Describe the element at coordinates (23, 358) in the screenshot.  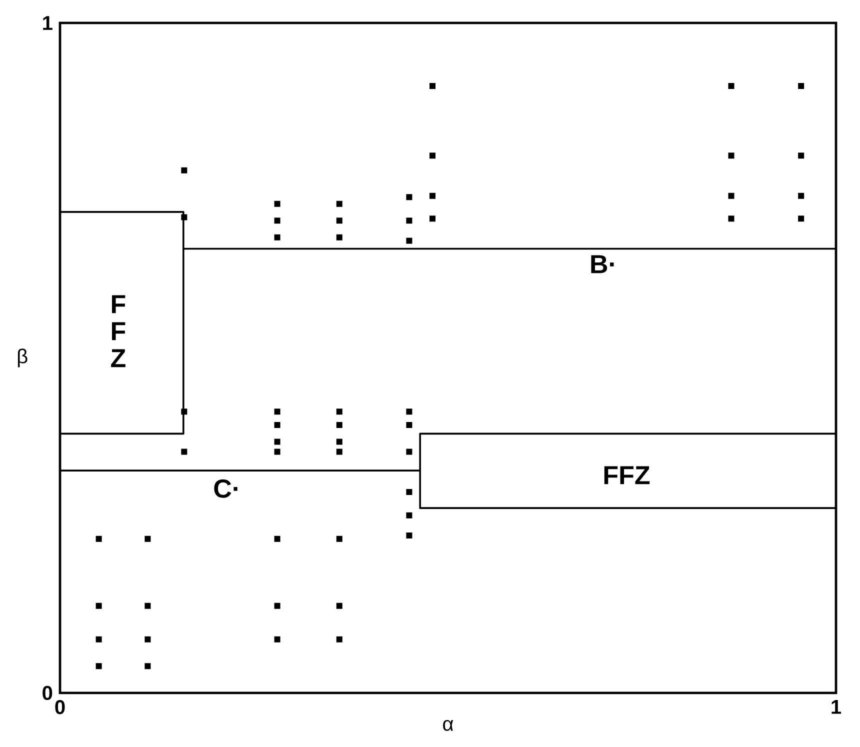
I see `y-axis-title: β` at that location.